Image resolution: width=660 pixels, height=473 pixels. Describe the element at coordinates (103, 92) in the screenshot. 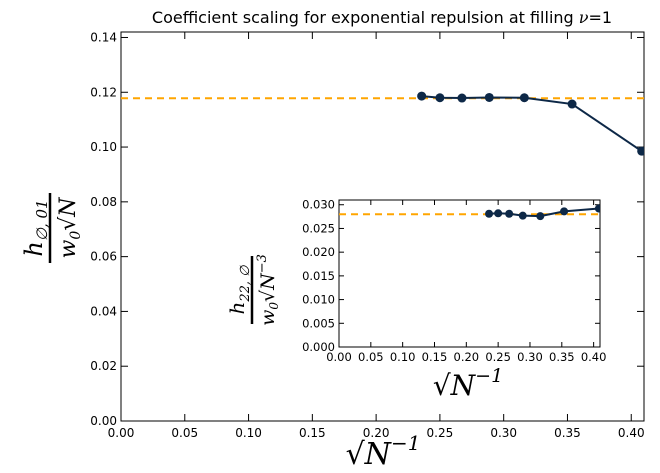

I see `y-tick-label: 0.12` at that location.